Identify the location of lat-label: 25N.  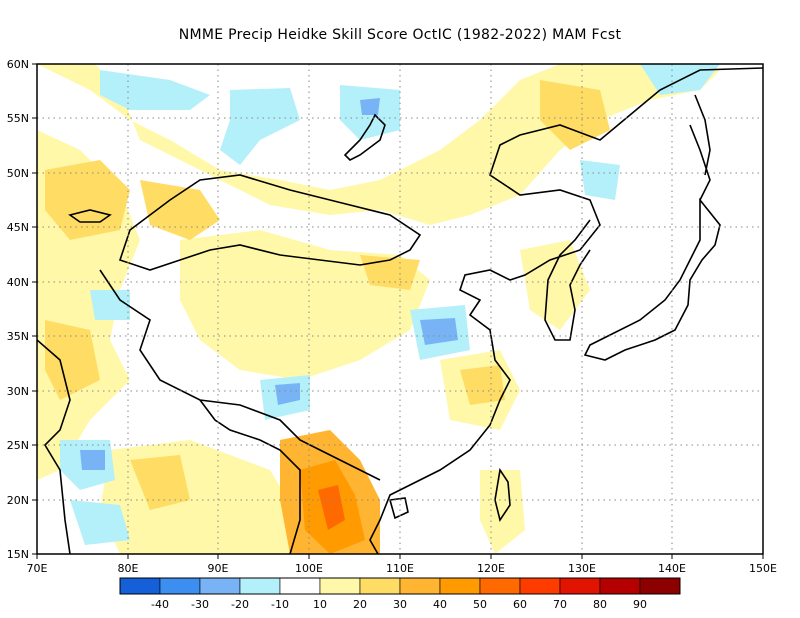
(18, 445).